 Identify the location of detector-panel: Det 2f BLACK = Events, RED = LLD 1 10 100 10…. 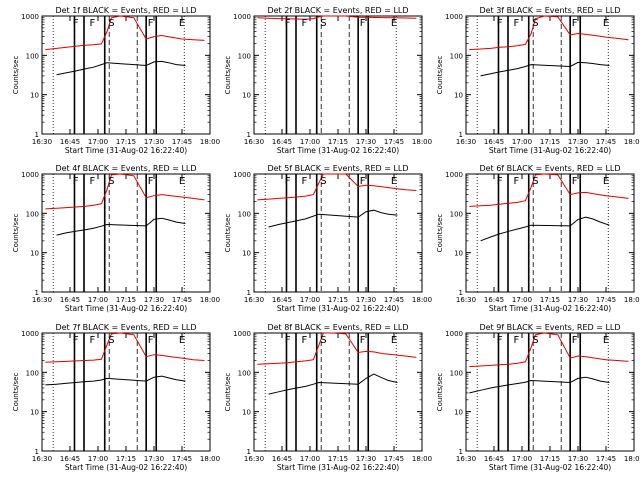
(328, 80).